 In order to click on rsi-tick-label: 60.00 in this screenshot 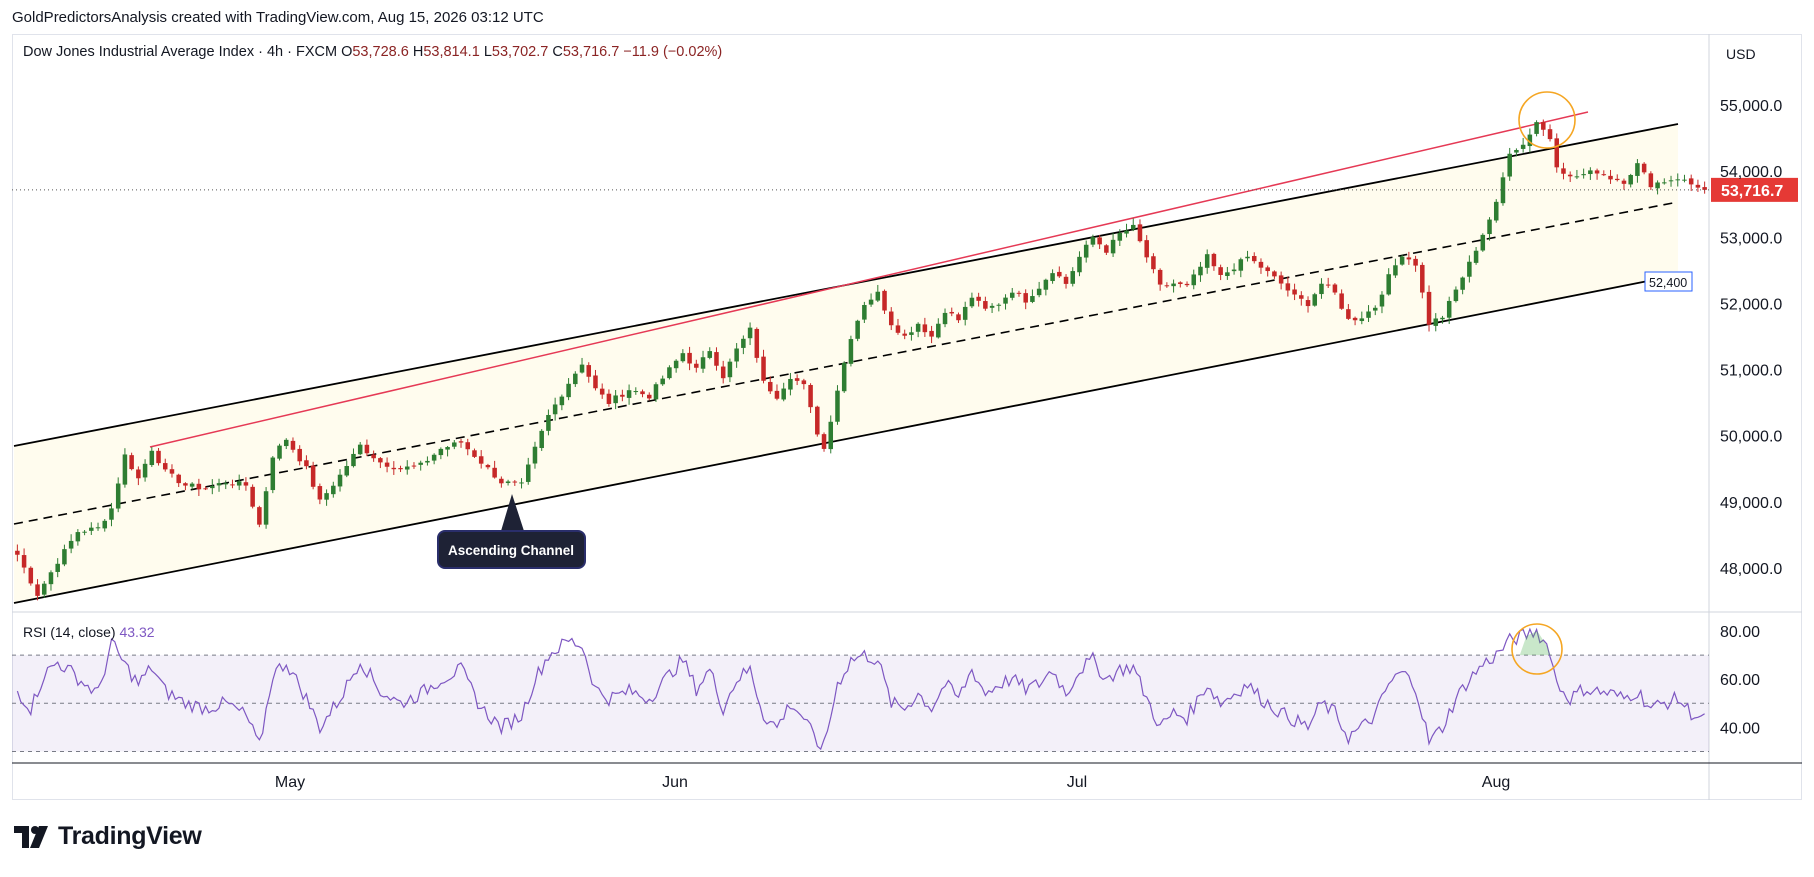, I will do `click(1740, 680)`.